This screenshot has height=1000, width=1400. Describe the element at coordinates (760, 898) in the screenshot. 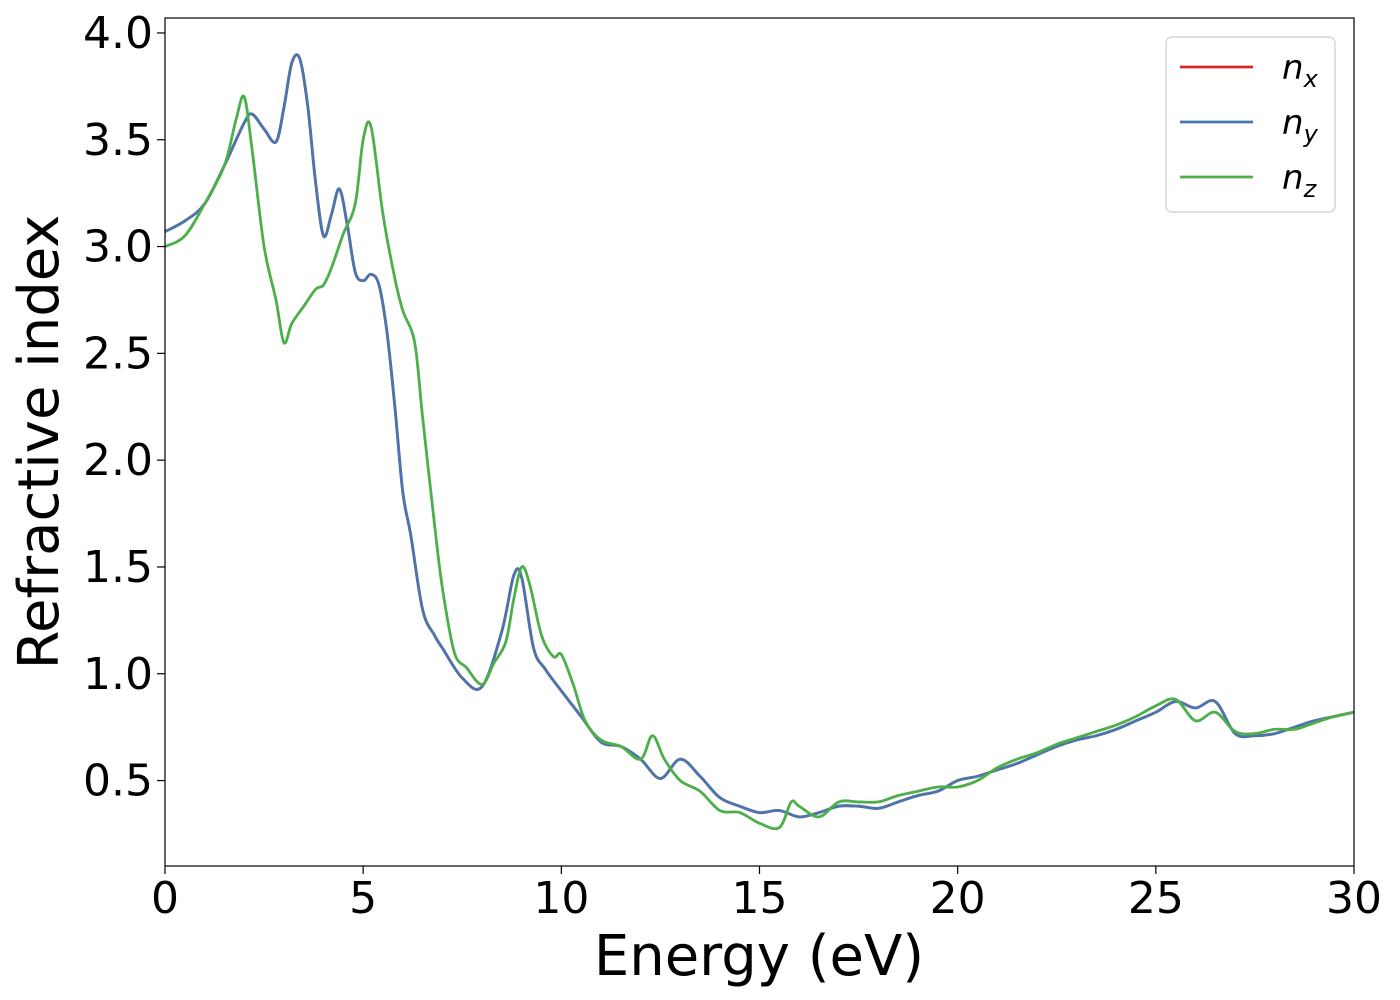

I see `x-tick-label: 15` at that location.